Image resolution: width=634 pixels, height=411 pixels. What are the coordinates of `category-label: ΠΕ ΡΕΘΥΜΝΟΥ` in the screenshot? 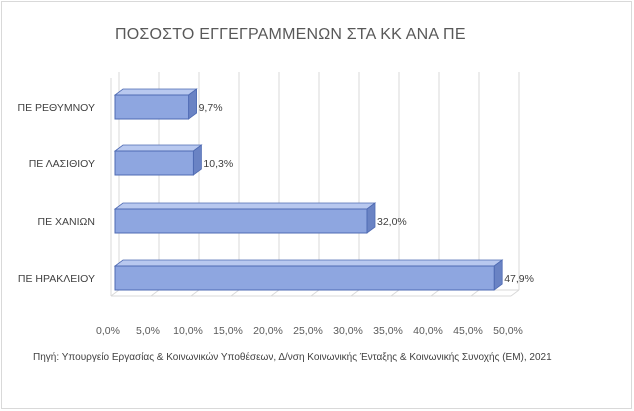 It's located at (56, 108).